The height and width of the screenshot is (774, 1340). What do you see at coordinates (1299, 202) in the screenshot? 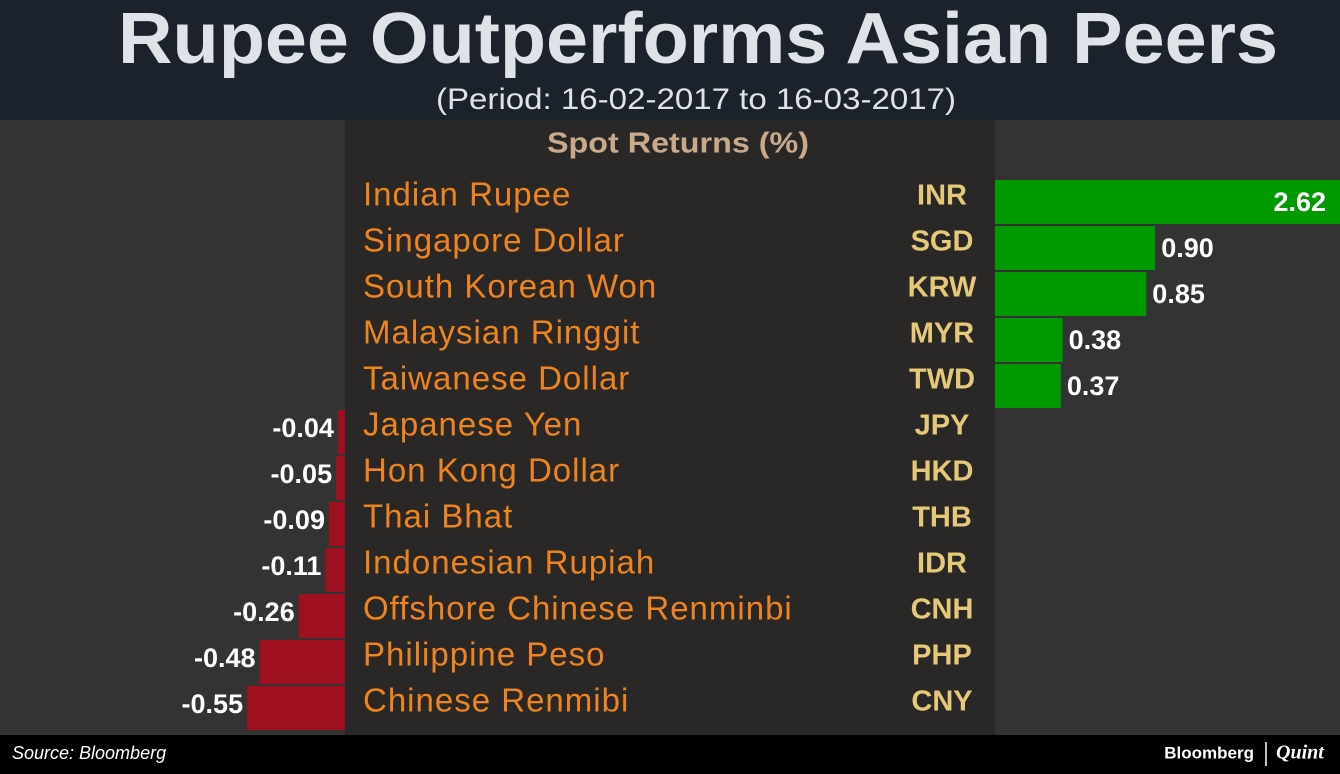
I see `value-label: 2.62` at bounding box center [1299, 202].